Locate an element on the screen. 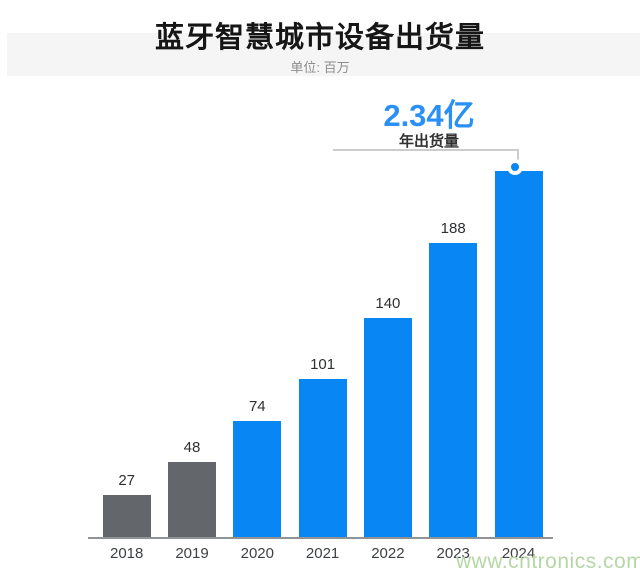  bar-2020 is located at coordinates (257, 479).